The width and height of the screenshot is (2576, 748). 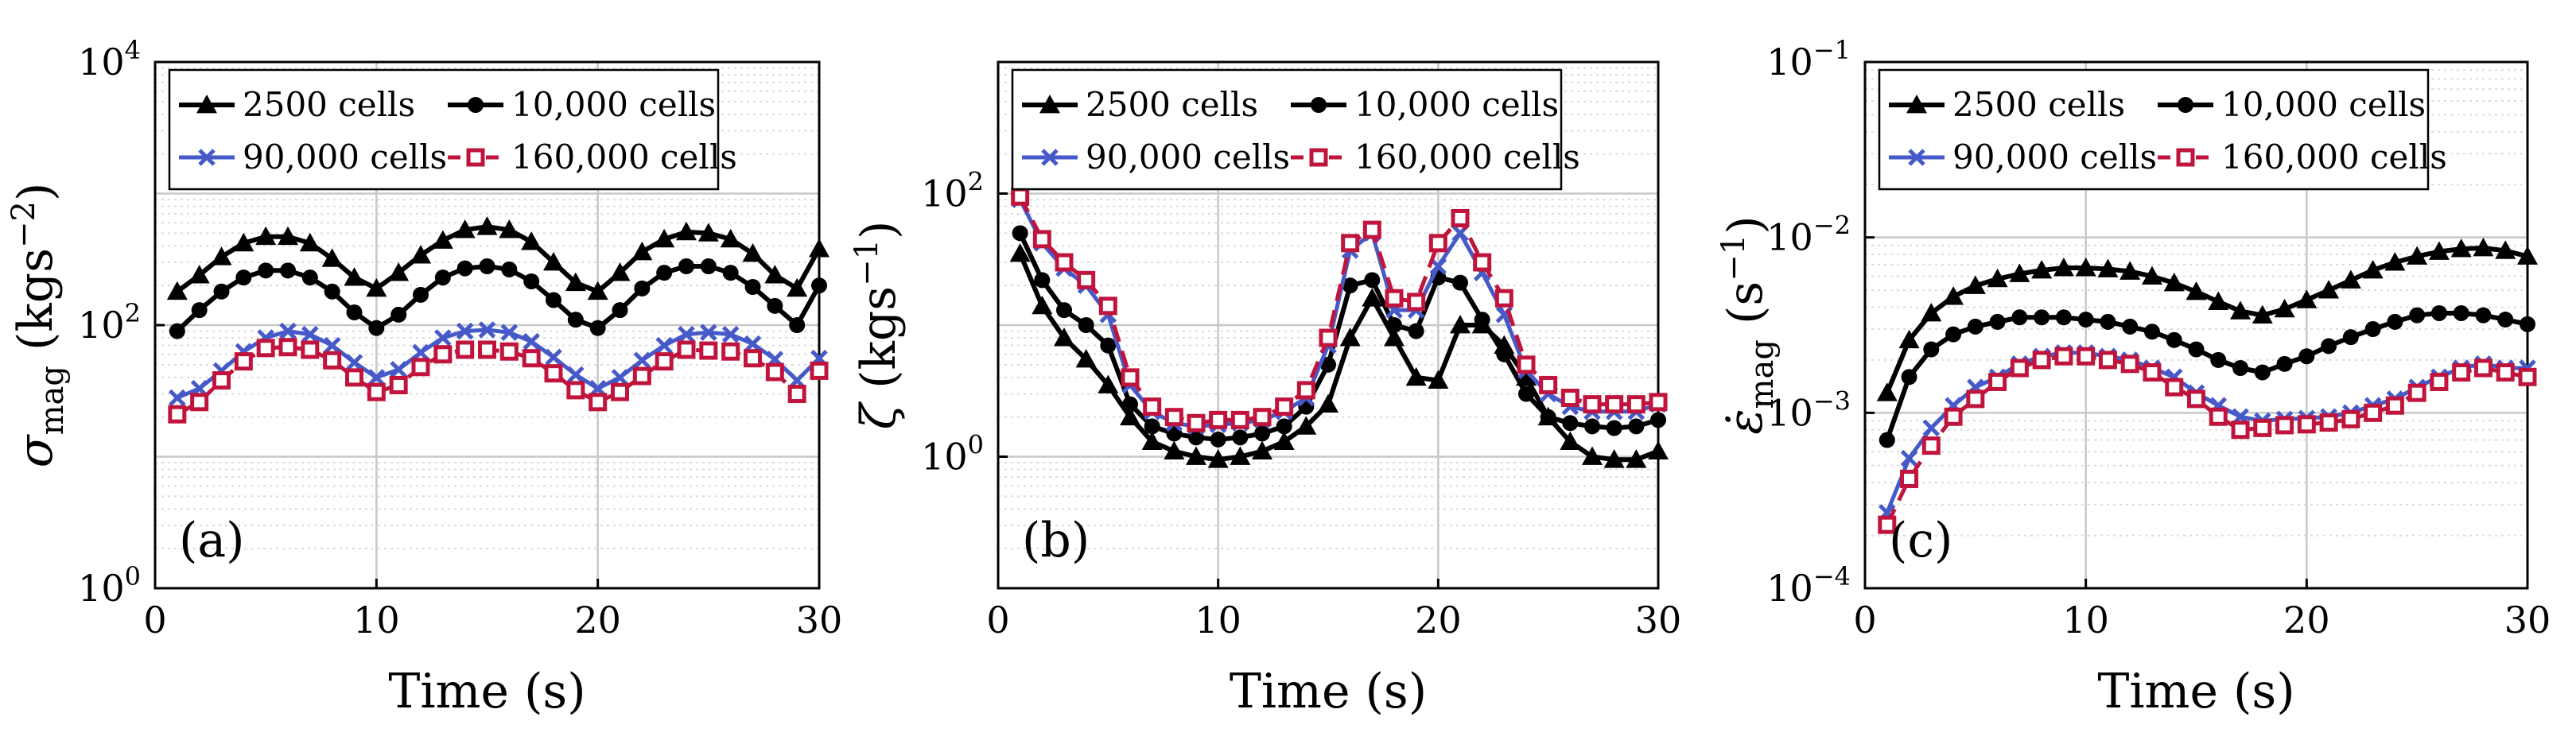 What do you see at coordinates (109, 59) in the screenshot?
I see `y-tick-label: 10⁴` at bounding box center [109, 59].